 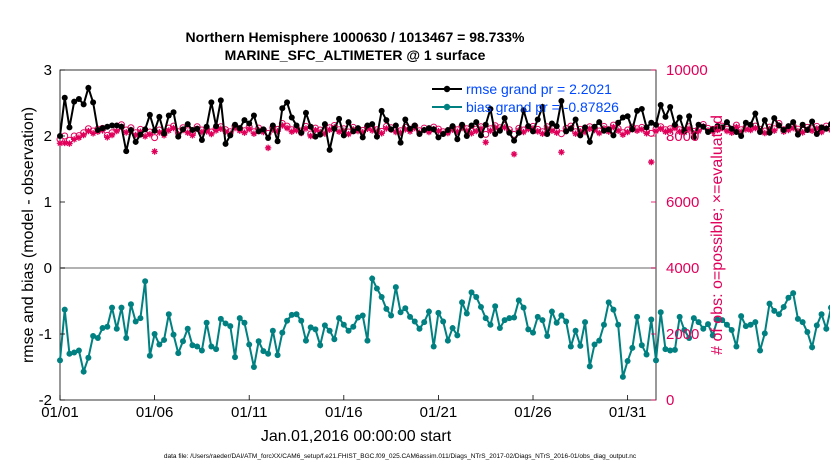 What do you see at coordinates (249, 412) in the screenshot?
I see `x-tick-label: 01/11` at bounding box center [249, 412].